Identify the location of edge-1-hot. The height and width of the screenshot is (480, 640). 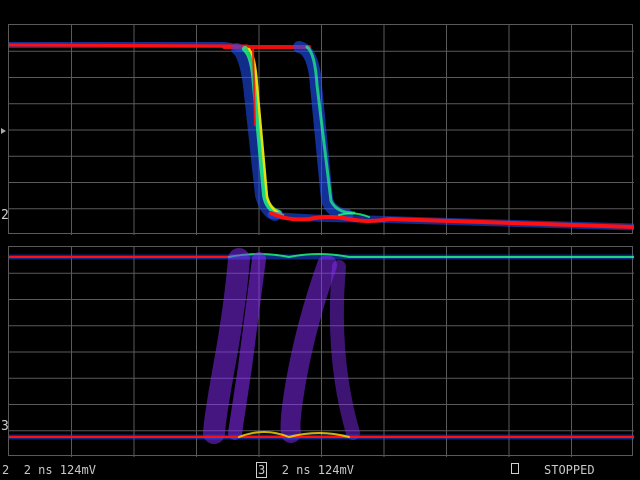
(254, 87).